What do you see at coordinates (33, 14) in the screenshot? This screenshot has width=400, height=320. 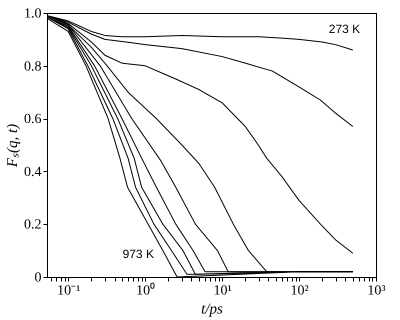 I see `y-tick-label: 1.0` at bounding box center [33, 14].